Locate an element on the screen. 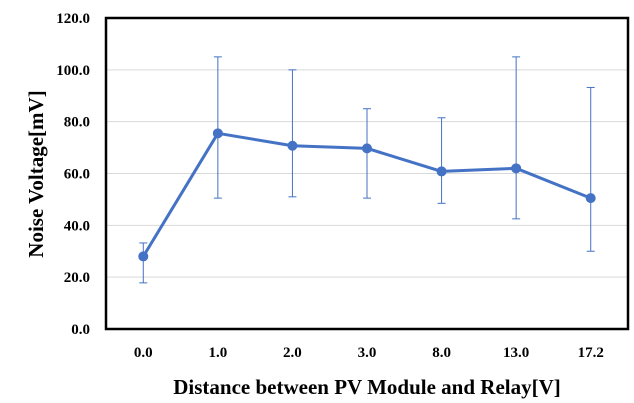  x-tick-label: 3.0 is located at coordinates (367, 353).